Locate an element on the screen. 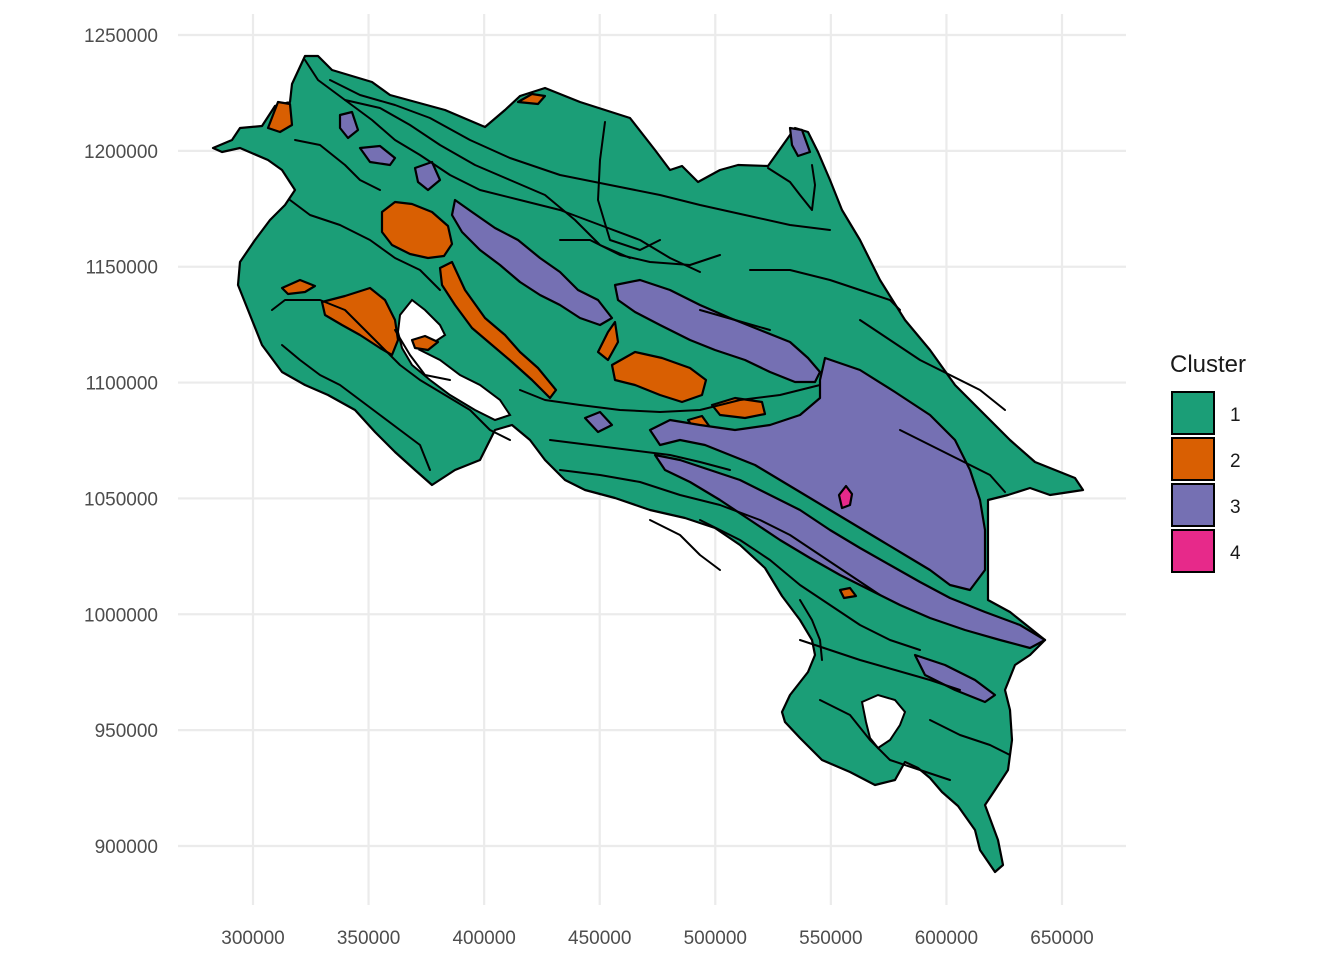 Image resolution: width=1344 pixels, height=960 pixels. x-tick-label: 300000 is located at coordinates (252, 938).